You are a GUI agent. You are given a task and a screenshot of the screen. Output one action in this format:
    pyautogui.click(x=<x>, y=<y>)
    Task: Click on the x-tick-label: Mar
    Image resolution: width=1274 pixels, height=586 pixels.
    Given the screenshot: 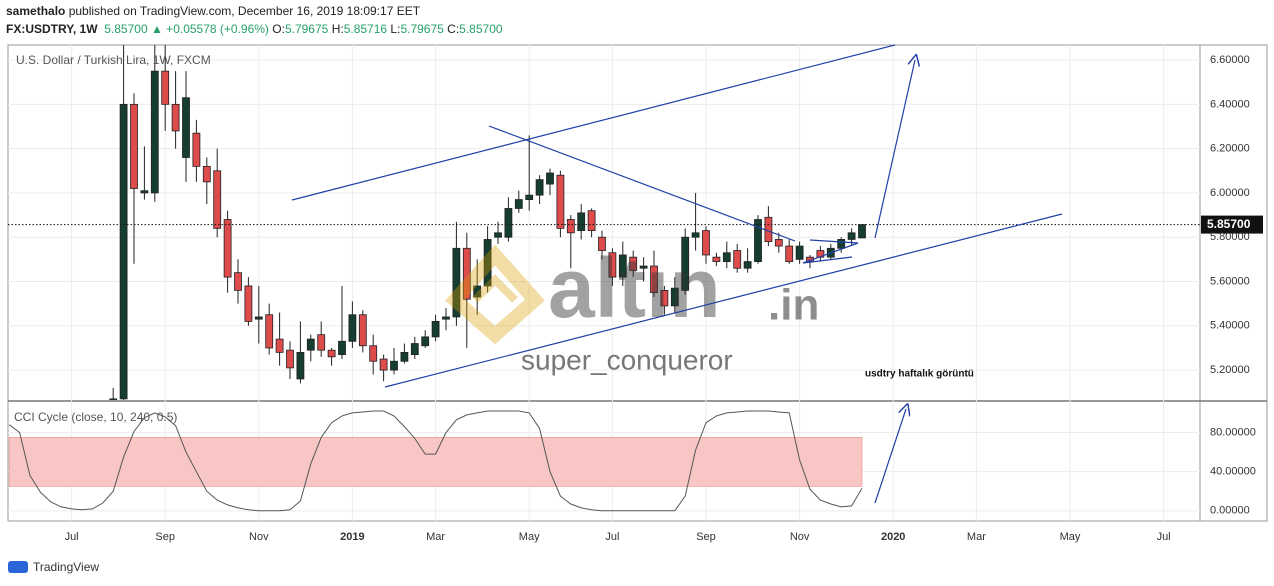 What is the action you would take?
    pyautogui.click(x=435, y=537)
    